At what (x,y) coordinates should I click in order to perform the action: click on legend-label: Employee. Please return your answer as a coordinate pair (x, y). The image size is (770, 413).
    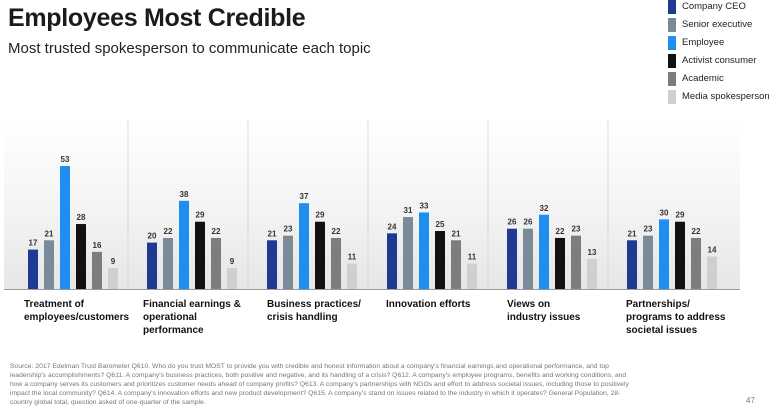
    Looking at the image, I should click on (703, 42).